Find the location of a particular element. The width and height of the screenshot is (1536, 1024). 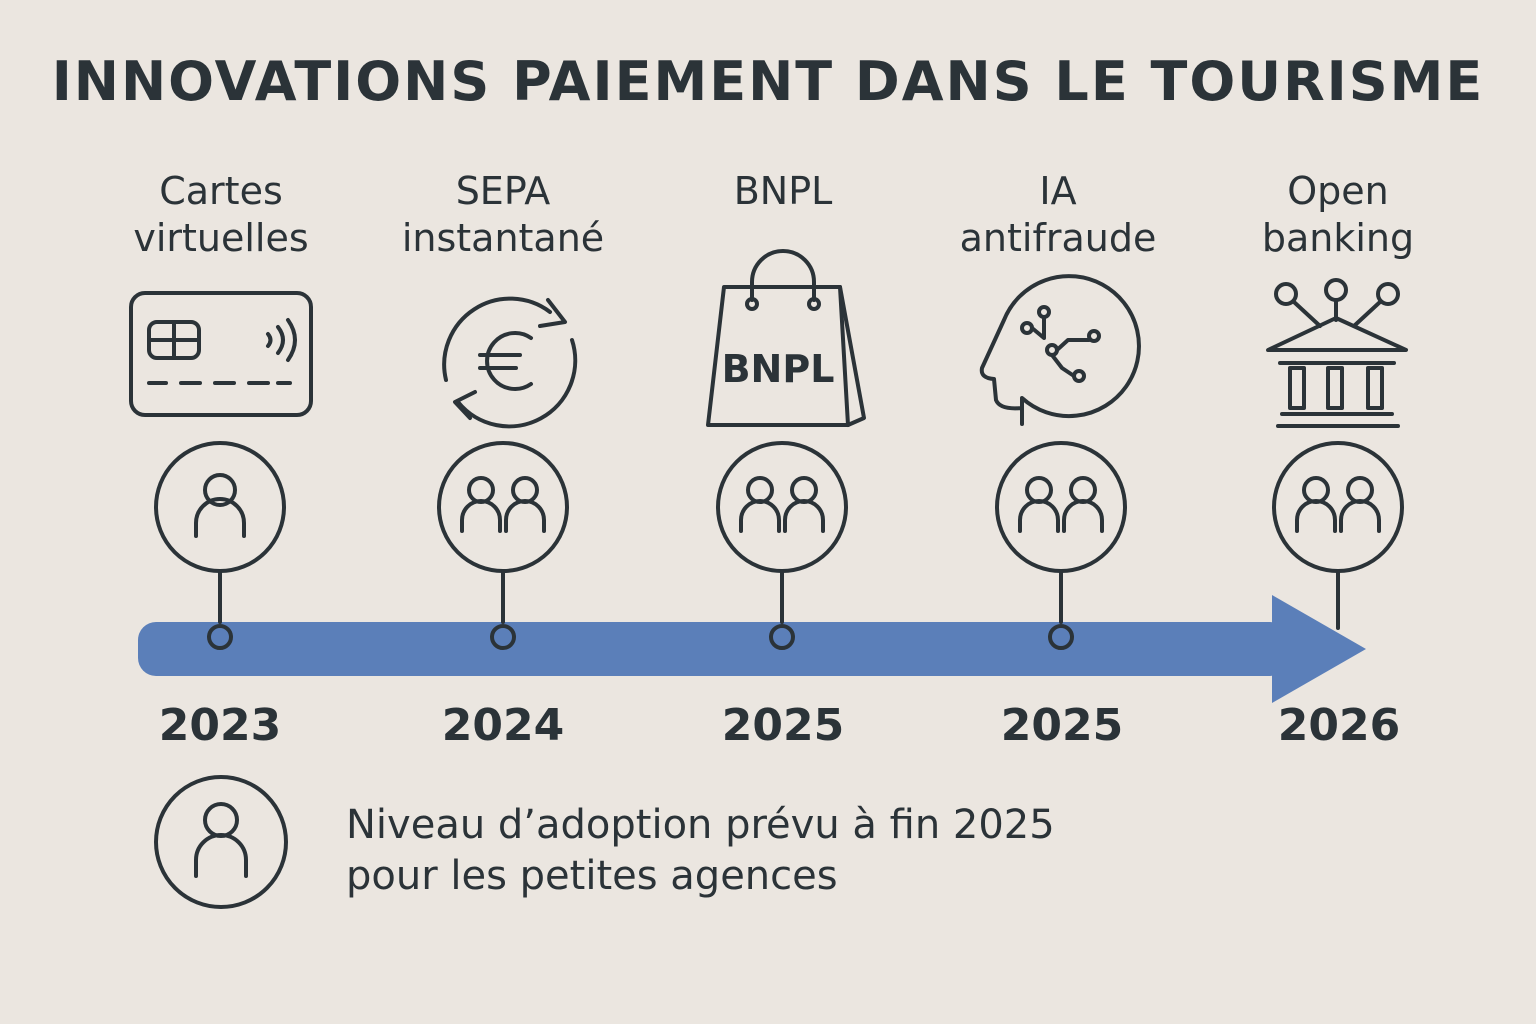

milestone-label-line: instantané is located at coordinates (503, 238).